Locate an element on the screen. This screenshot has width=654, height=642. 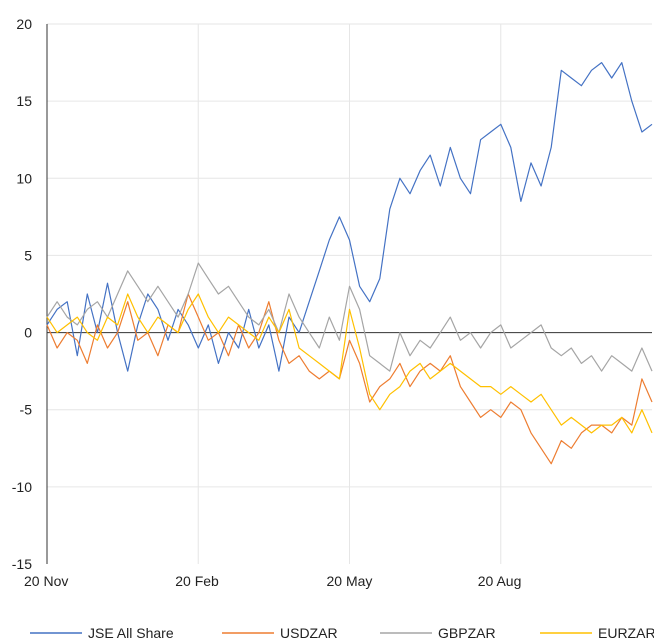
x-tick-label: 20 Feb is located at coordinates (197, 581).